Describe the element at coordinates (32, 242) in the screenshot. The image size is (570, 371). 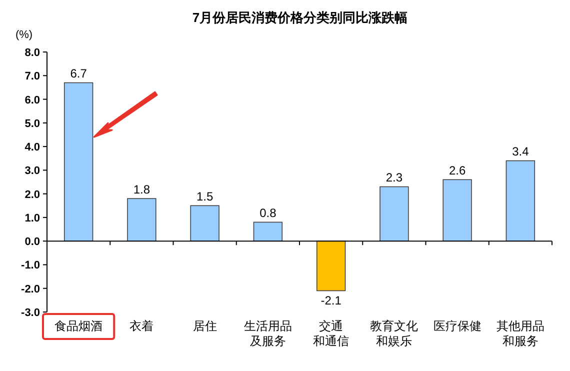
I see `y-tick-label: 0.0` at that location.